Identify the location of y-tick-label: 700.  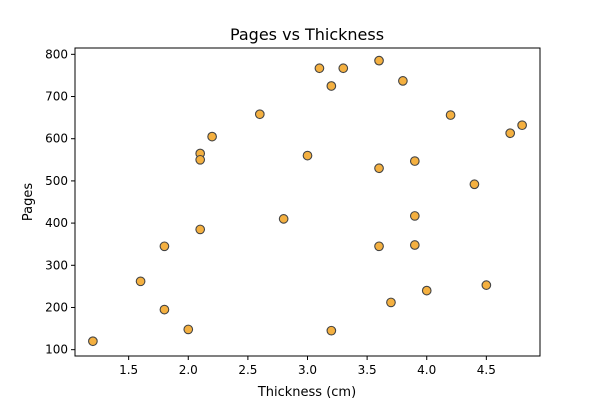
(56, 97).